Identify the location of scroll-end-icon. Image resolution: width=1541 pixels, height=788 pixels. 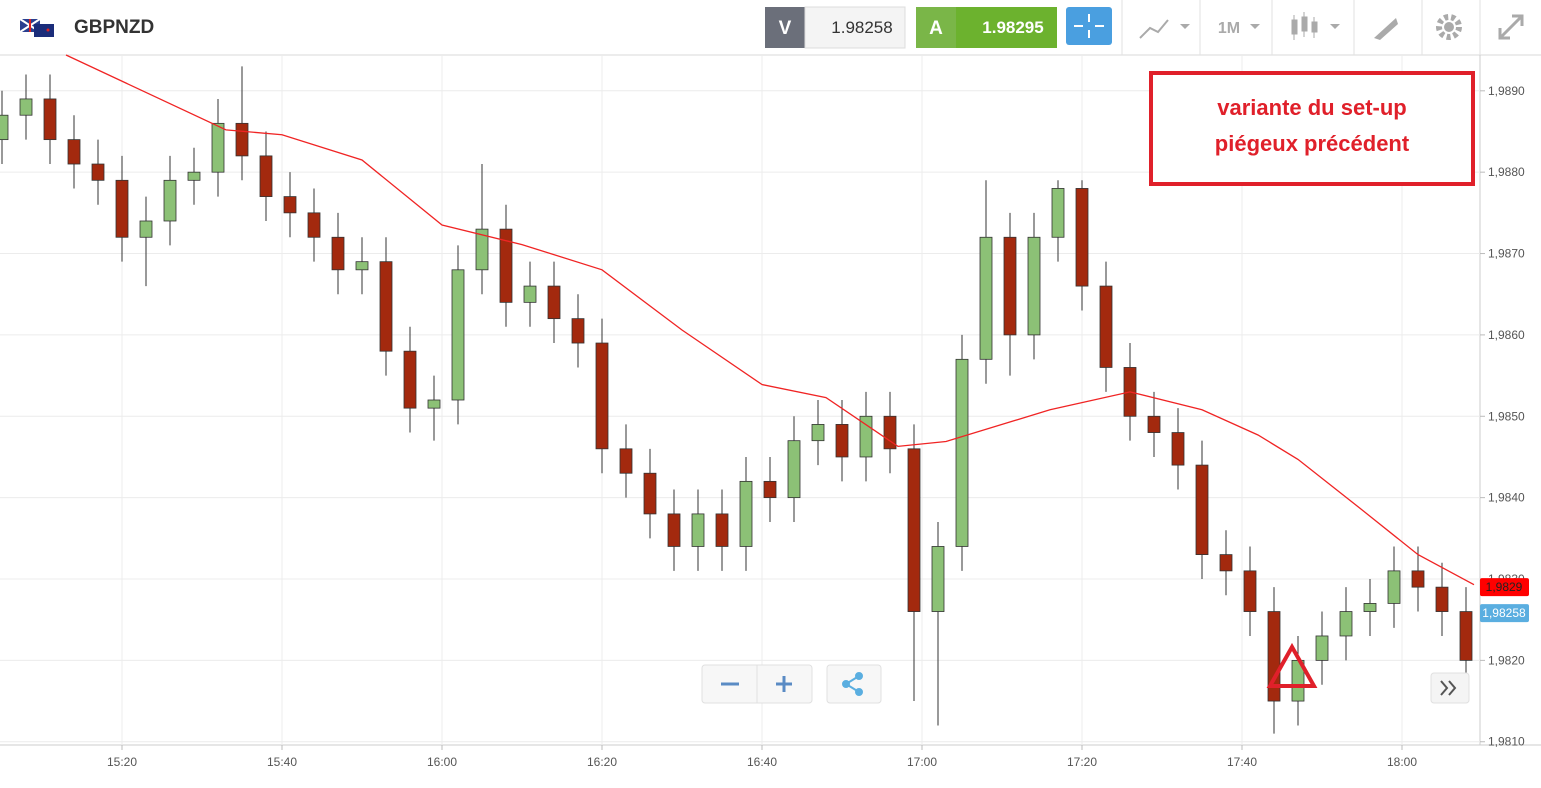
(1448, 688).